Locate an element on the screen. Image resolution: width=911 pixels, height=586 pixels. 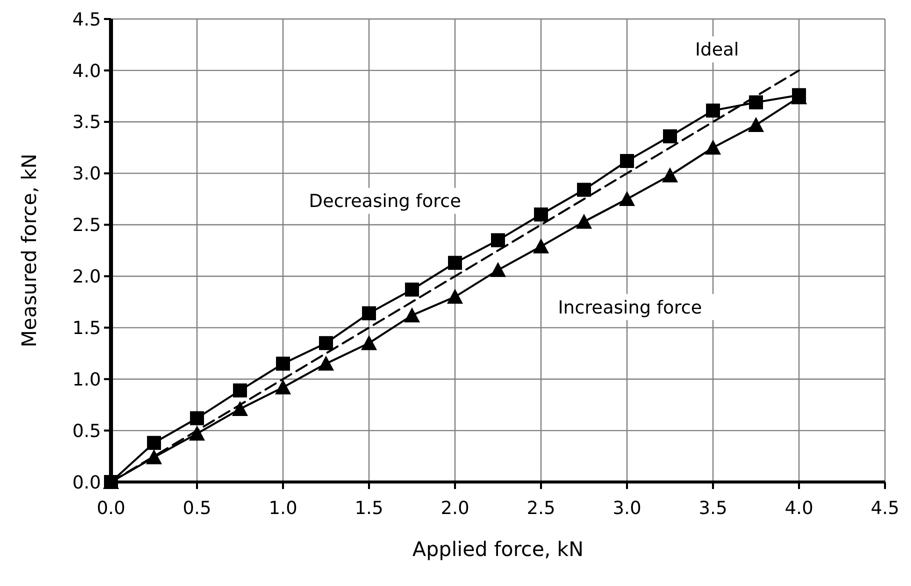
x-axis-title: Applied force, kN is located at coordinates (498, 549).